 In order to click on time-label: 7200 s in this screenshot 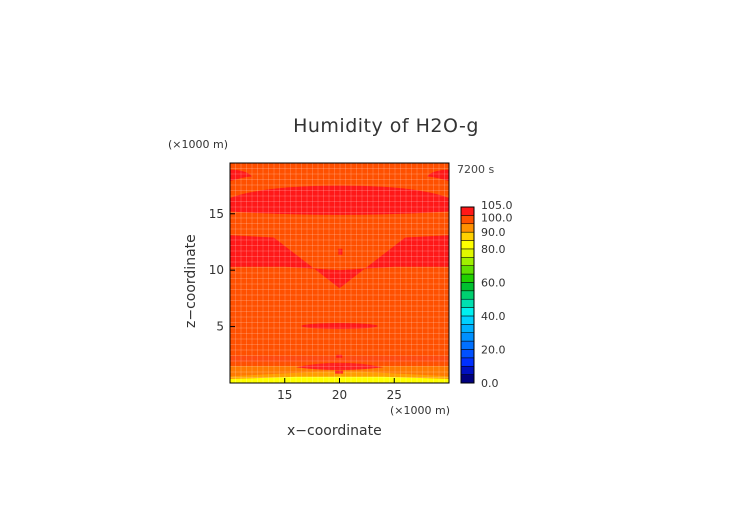, I will do `click(476, 169)`.